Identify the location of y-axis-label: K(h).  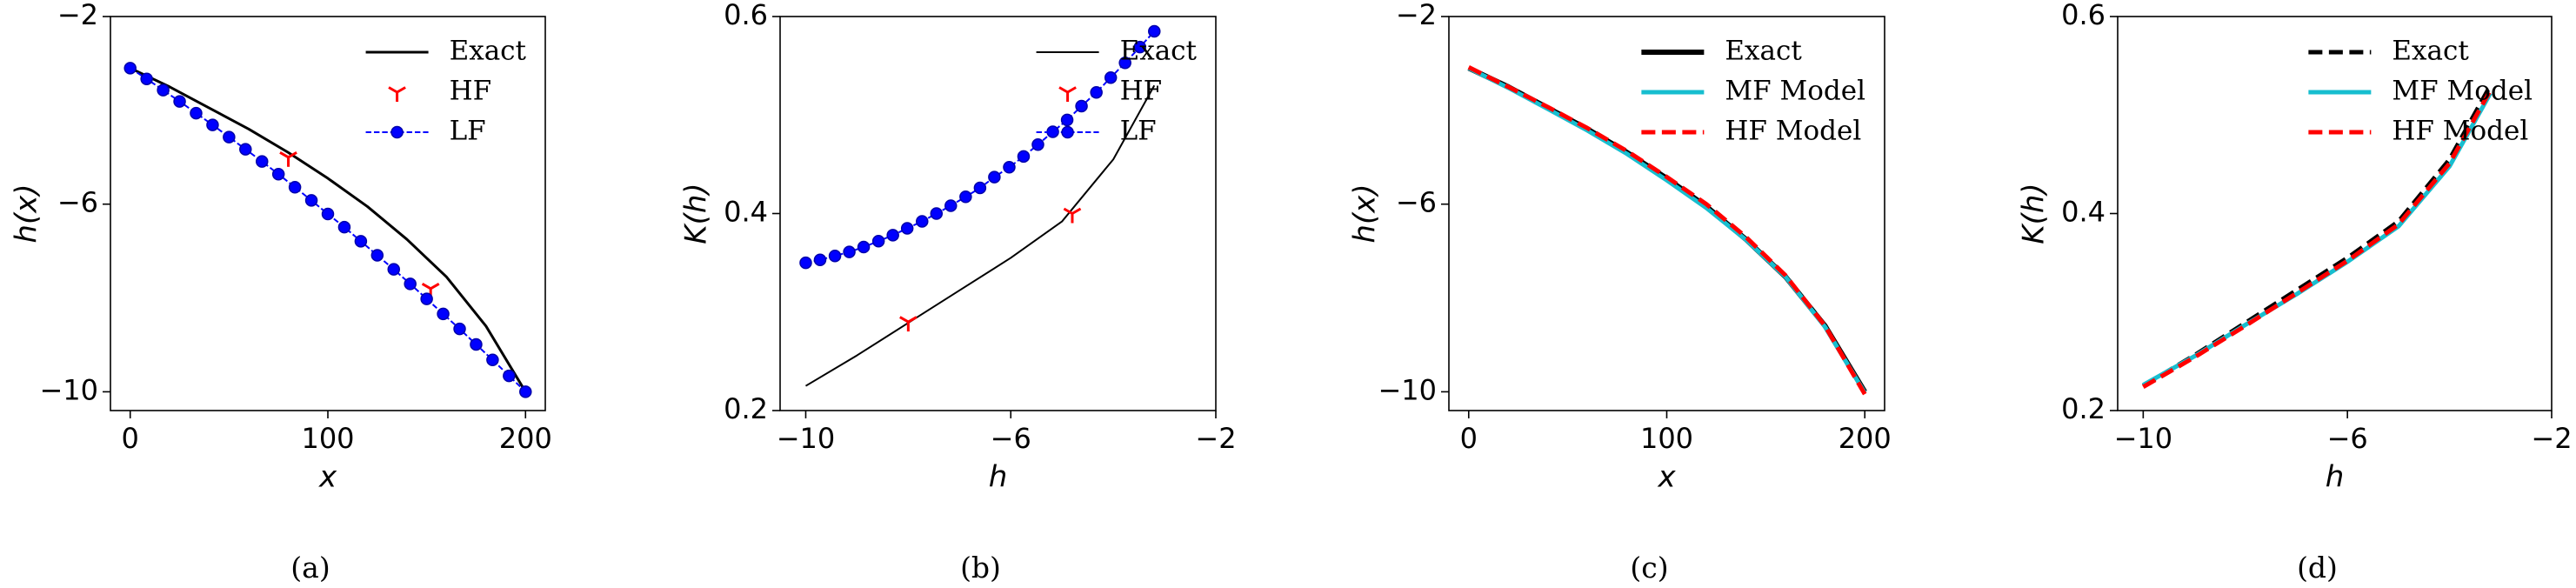
(696, 213).